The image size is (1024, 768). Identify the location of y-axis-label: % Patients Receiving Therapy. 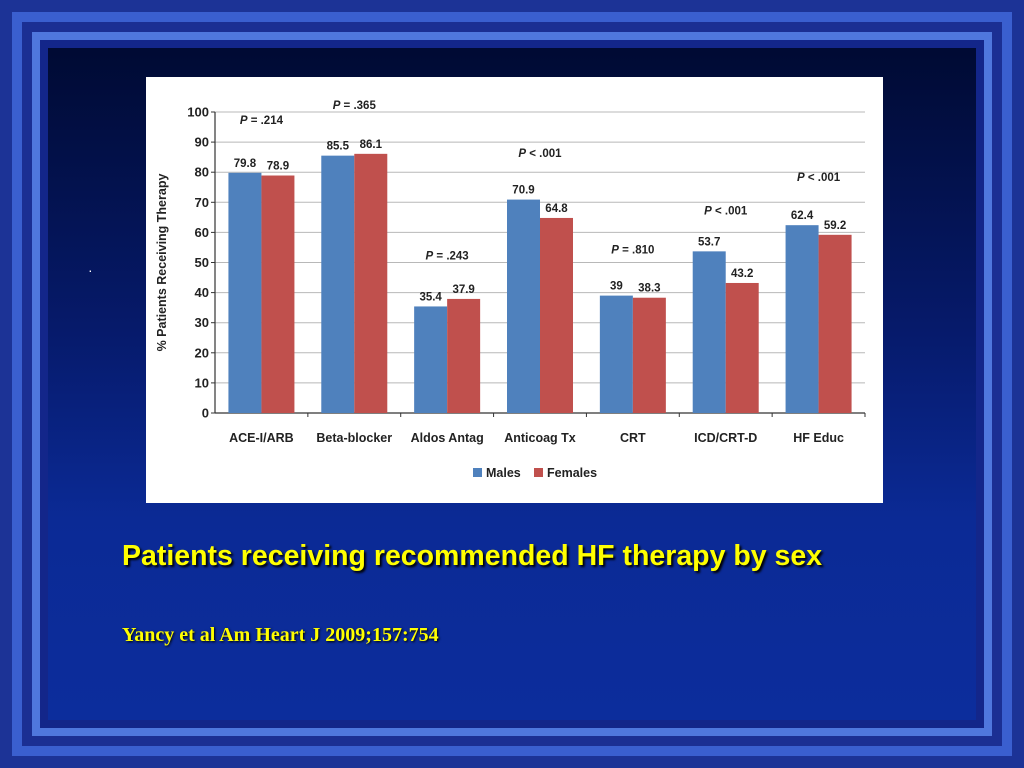
(162, 263).